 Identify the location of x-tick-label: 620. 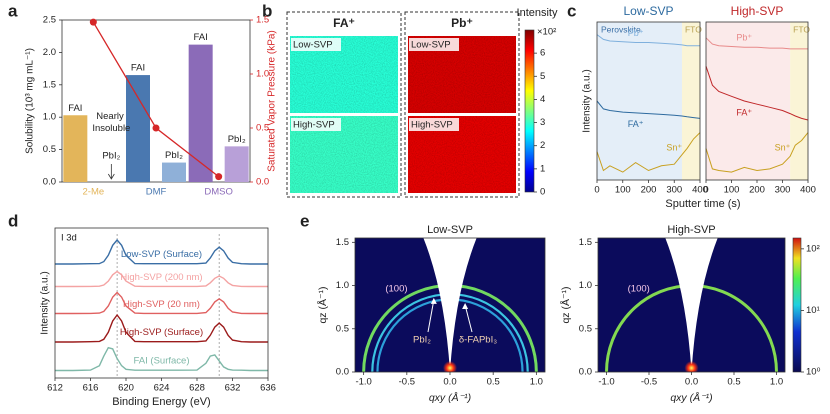
(126, 388).